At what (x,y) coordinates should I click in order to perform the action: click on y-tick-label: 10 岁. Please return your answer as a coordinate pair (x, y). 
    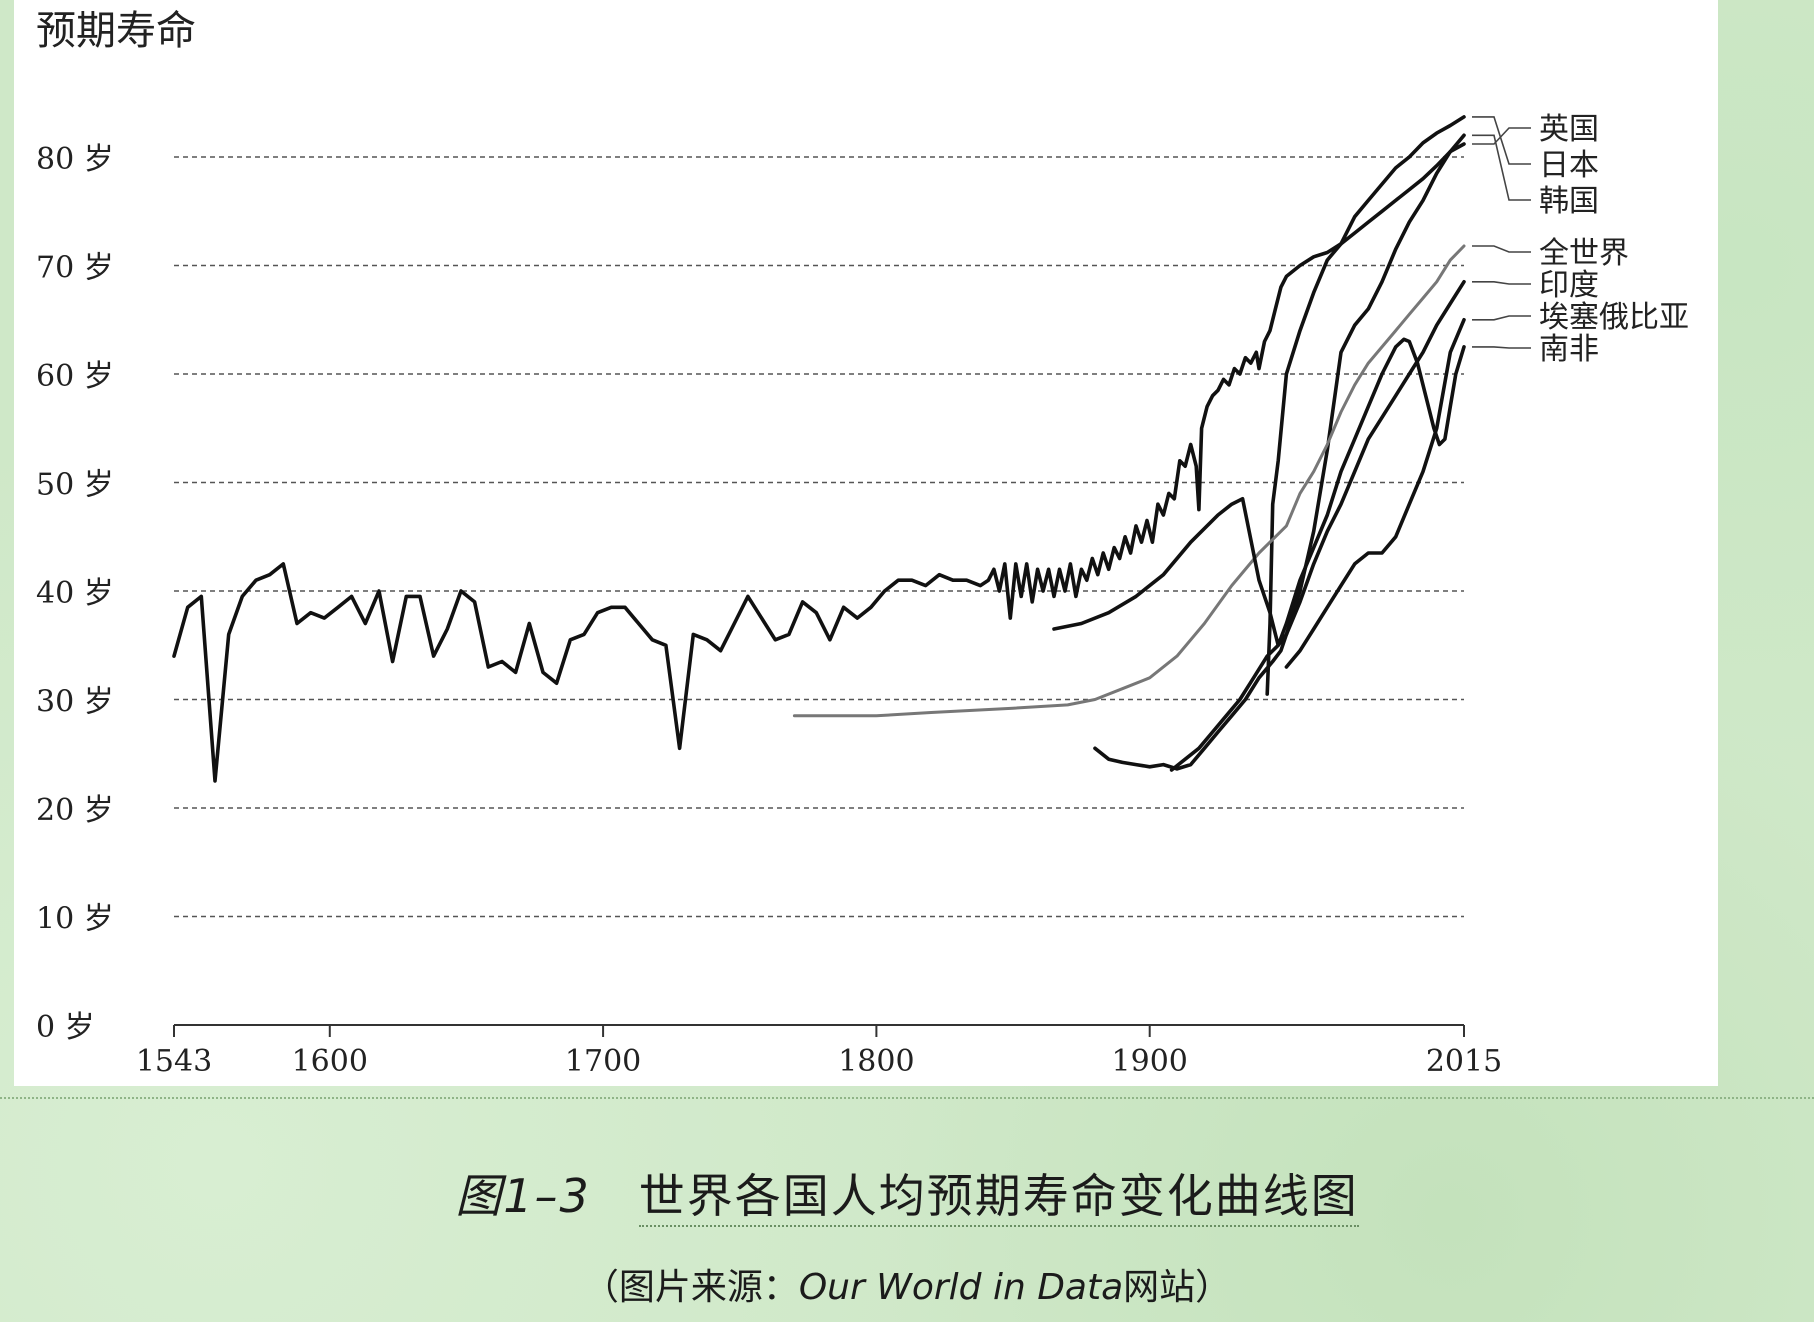
    Looking at the image, I should click on (75, 919).